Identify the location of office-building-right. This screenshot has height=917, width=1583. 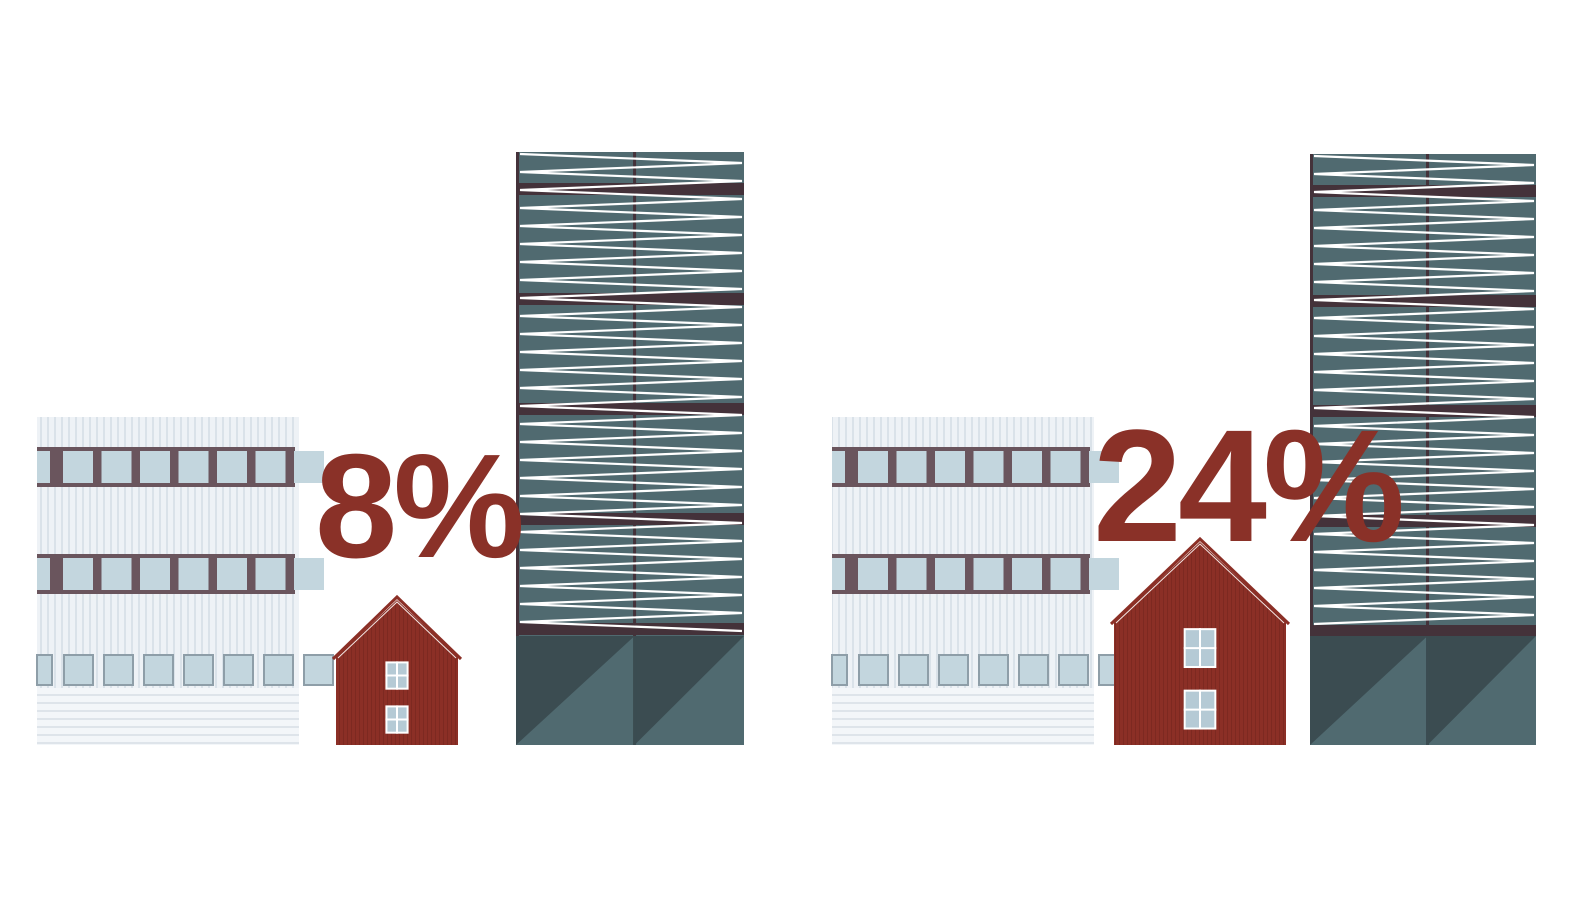
(980, 581).